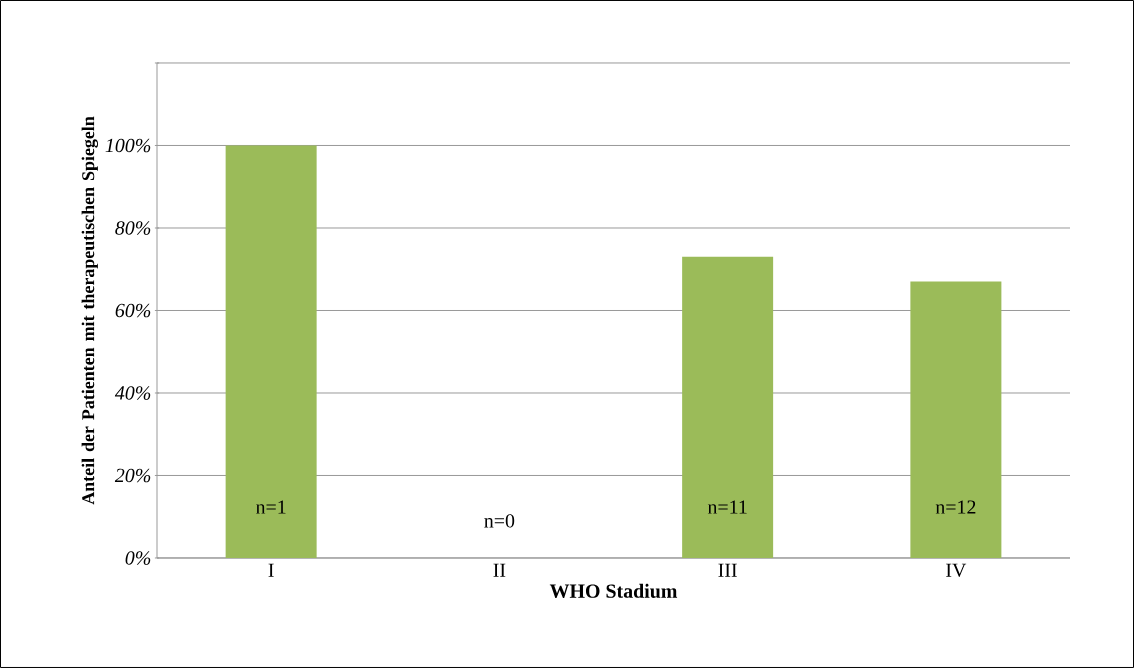 The image size is (1134, 668). Describe the element at coordinates (90, 310) in the screenshot. I see `y-axis-title: Anteil der Patienten mit therapeutischen Spiegeln` at that location.